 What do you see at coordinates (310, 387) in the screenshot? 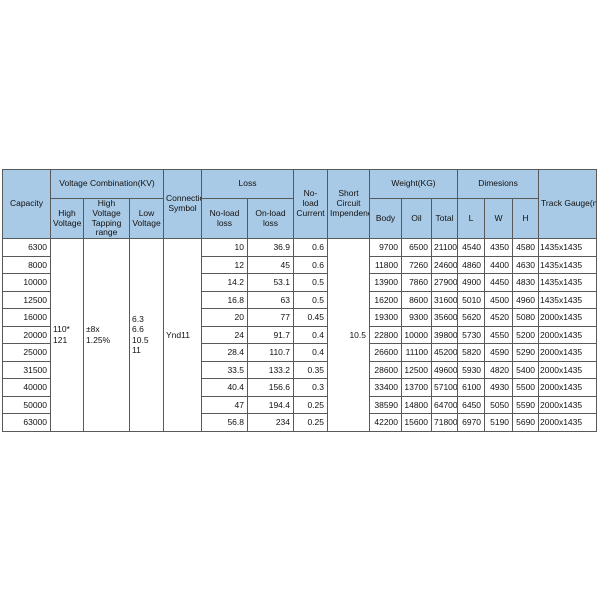
I see `cell-no-load-current: 0.3` at bounding box center [310, 387].